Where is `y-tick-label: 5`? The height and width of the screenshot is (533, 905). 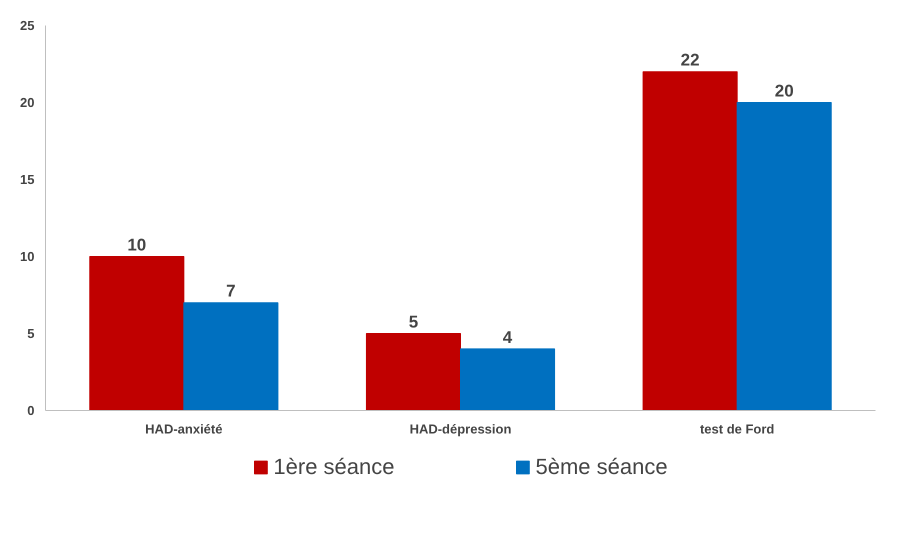 y-tick-label: 5 is located at coordinates (31, 333).